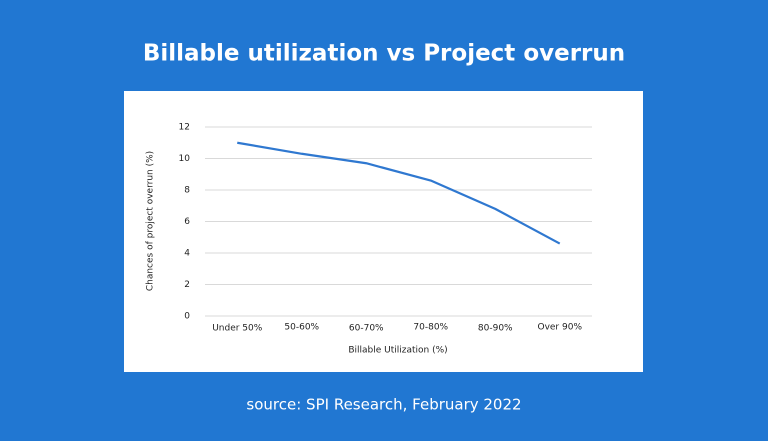  I want to click on source-note: source: SPI Research, February 2022, so click(383, 405).